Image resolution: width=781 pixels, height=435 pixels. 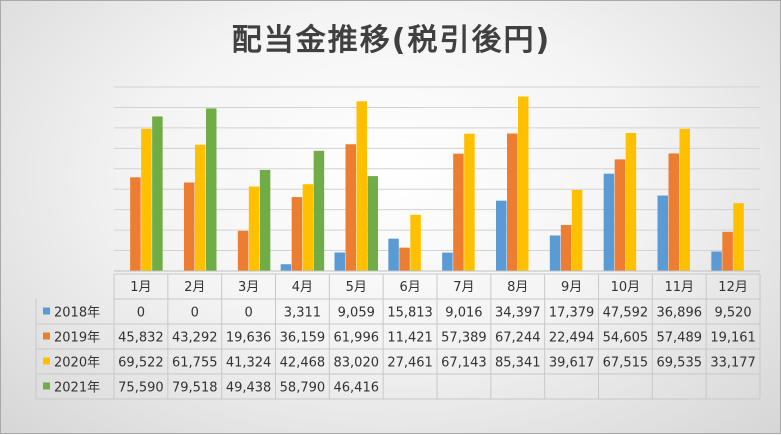 What do you see at coordinates (265, 220) in the screenshot?
I see `bar-2021年-3月` at bounding box center [265, 220].